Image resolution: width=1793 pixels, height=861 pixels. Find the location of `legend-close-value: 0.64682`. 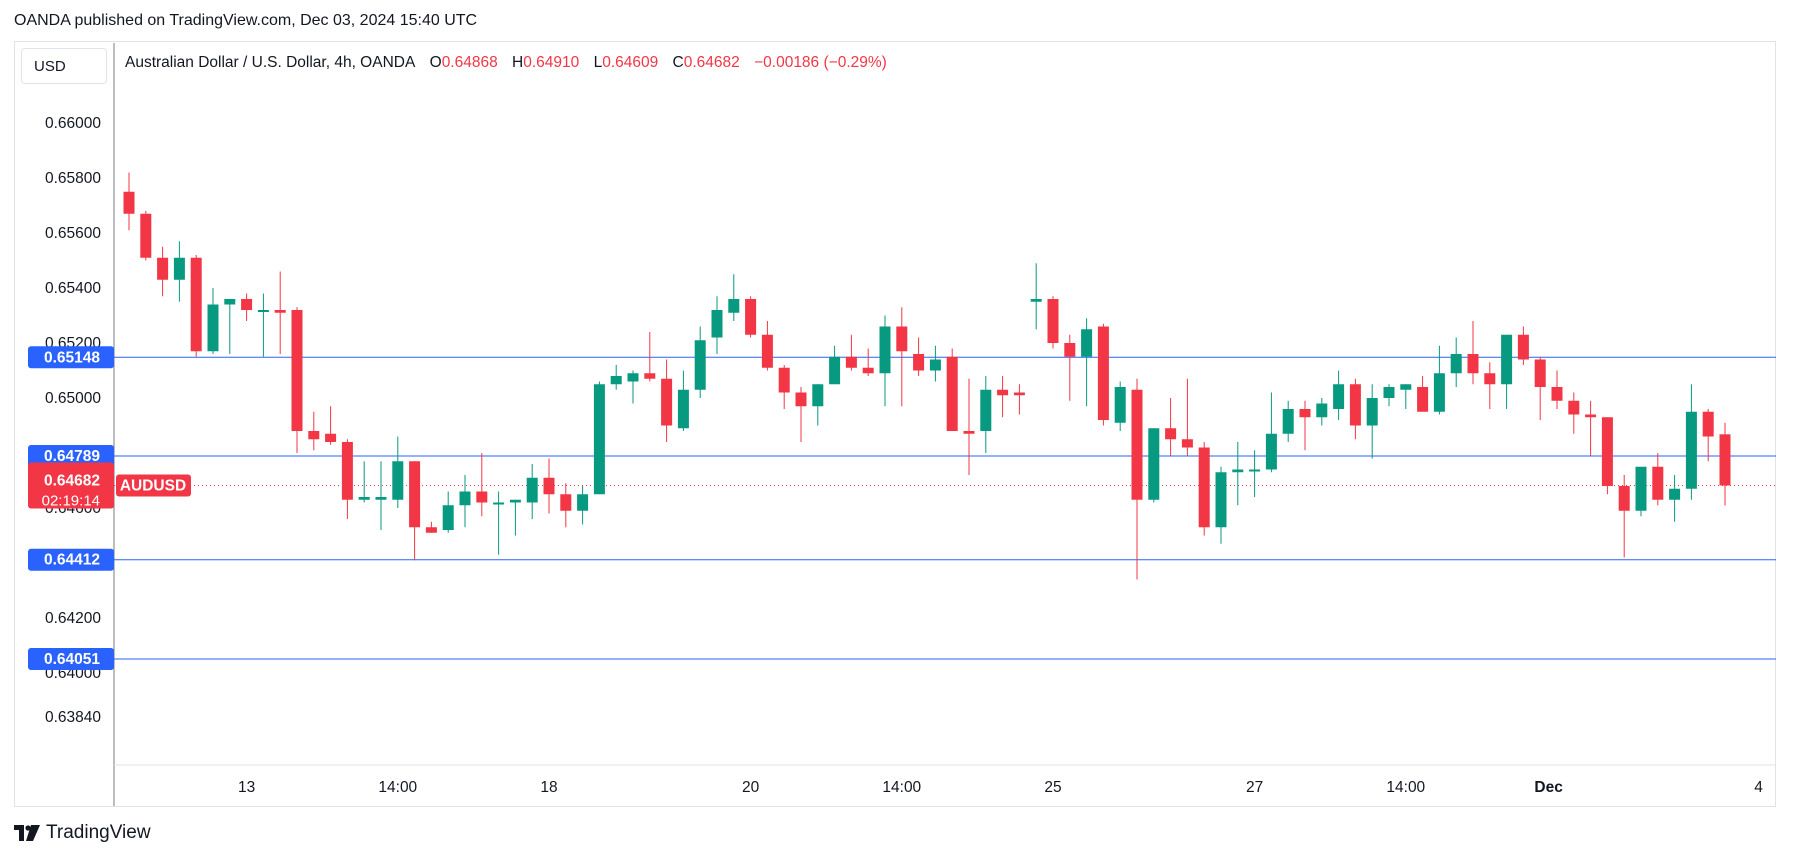

legend-close-value: 0.64682 is located at coordinates (711, 62).